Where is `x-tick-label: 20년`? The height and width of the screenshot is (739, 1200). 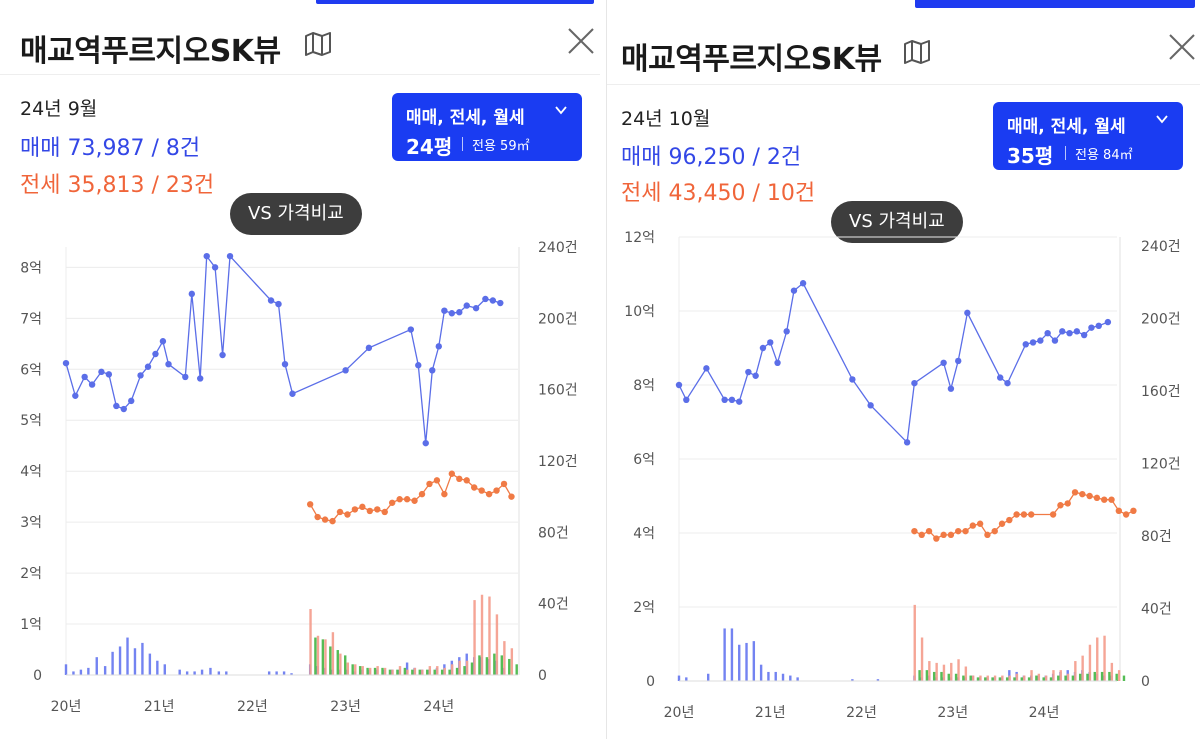
x-tick-label: 20년 is located at coordinates (66, 707).